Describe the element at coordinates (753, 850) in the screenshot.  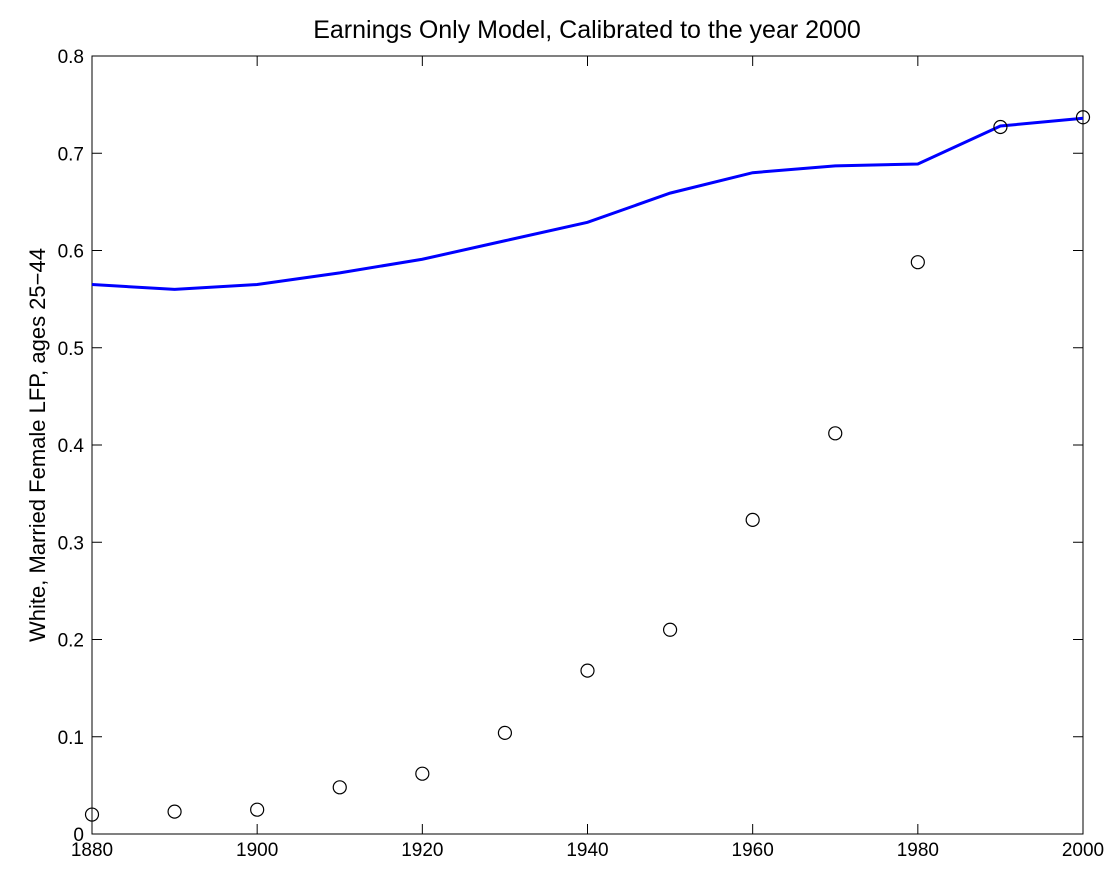
I see `x-tick-label: 1960` at that location.